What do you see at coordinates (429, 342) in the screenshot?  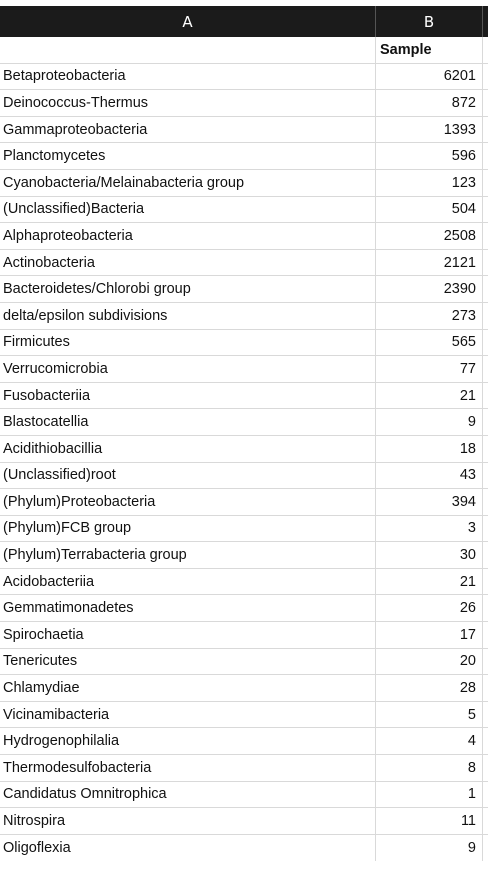 I see `cell-value: 565` at bounding box center [429, 342].